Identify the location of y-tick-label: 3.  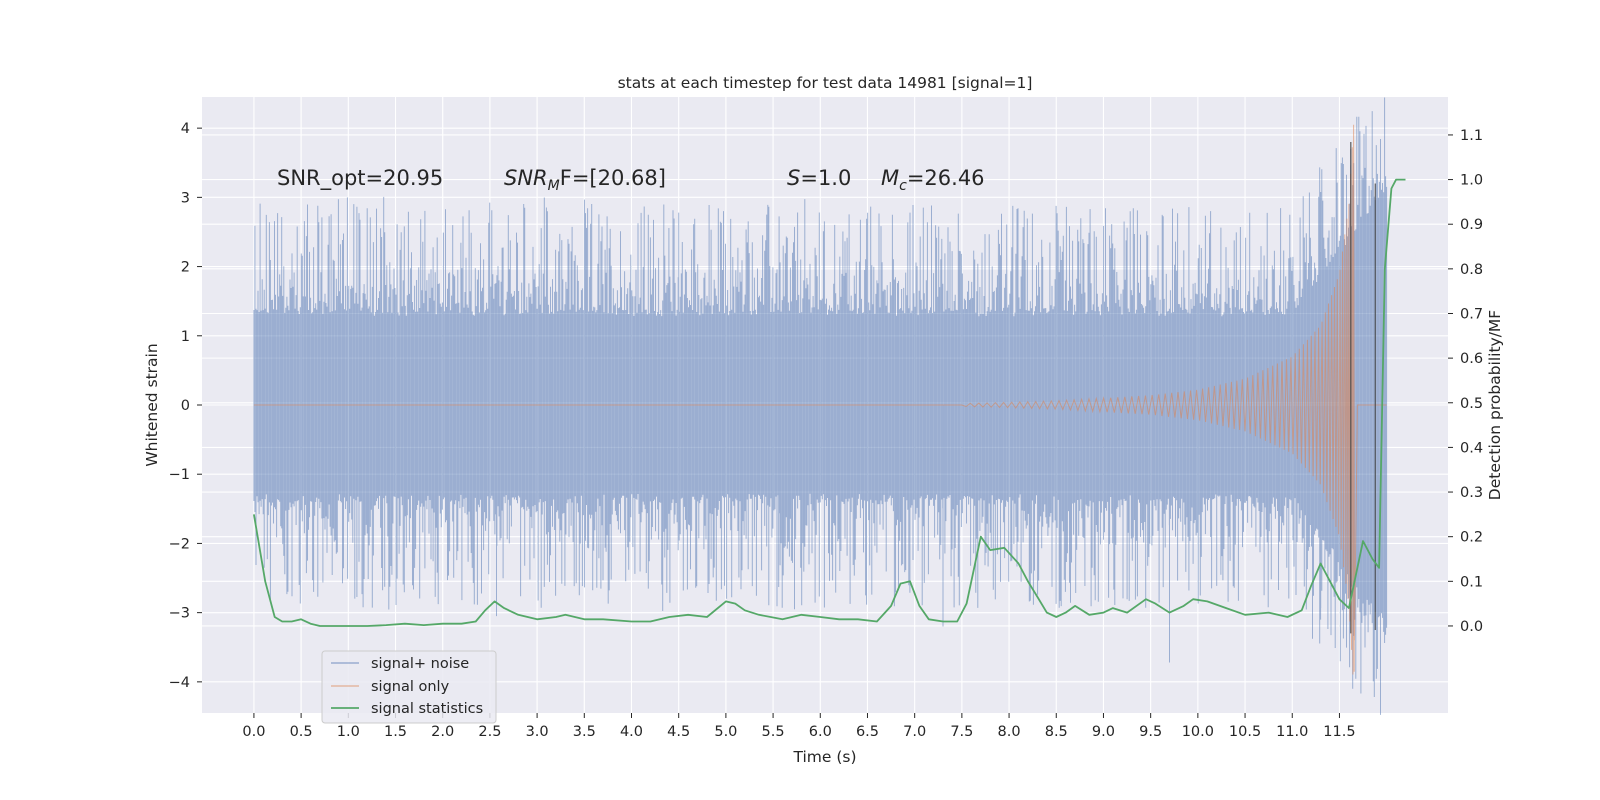
(185, 198).